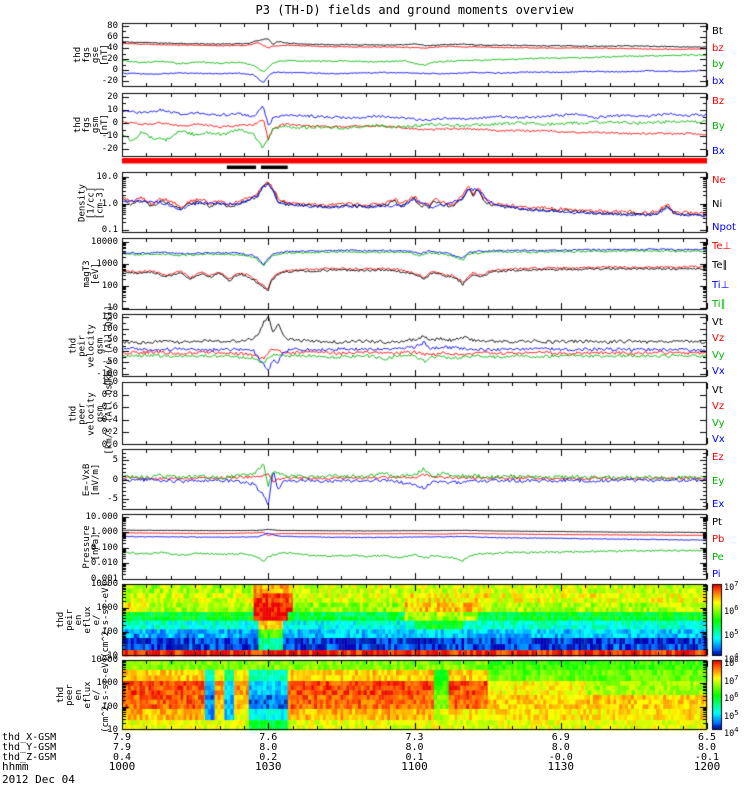 The width and height of the screenshot is (750, 800). I want to click on ephemeris-value: 6.9, so click(560, 737).